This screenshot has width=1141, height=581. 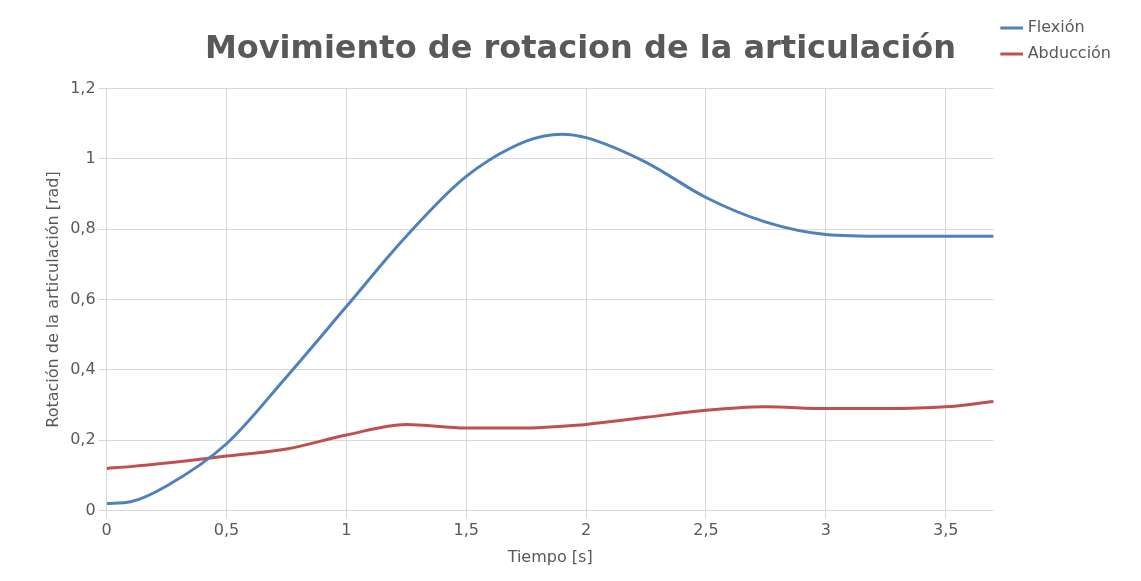 I want to click on x-tick-label: 2, so click(x=586, y=530).